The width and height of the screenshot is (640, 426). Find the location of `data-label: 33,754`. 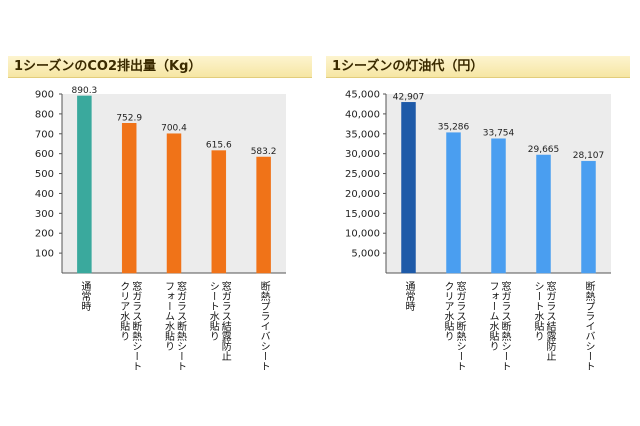

data-label: 33,754 is located at coordinates (499, 134).